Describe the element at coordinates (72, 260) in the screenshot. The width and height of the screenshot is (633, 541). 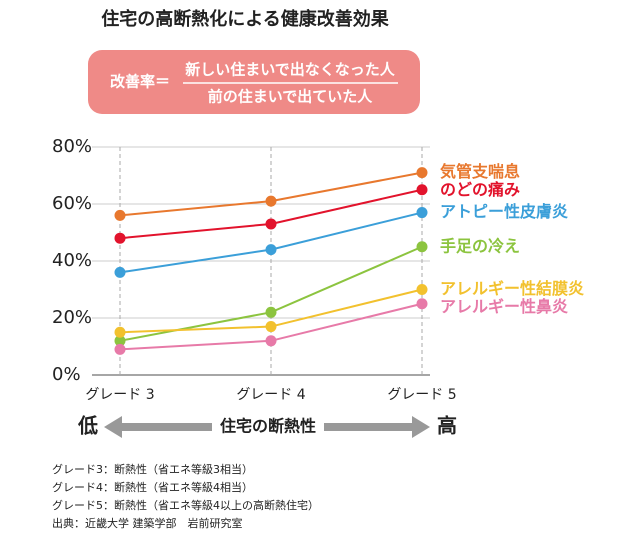
I see `y-tick-label: 40%` at that location.